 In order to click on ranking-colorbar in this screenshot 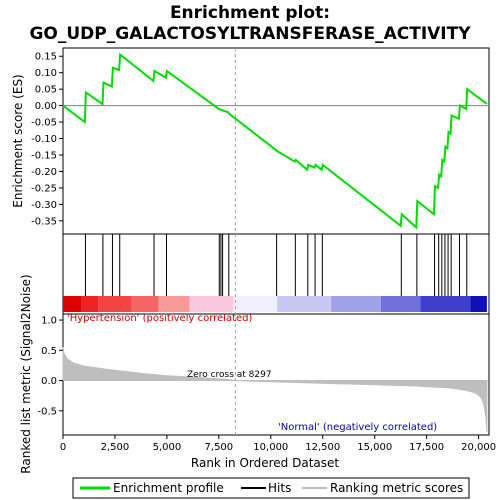, I will do `click(275, 304)`.